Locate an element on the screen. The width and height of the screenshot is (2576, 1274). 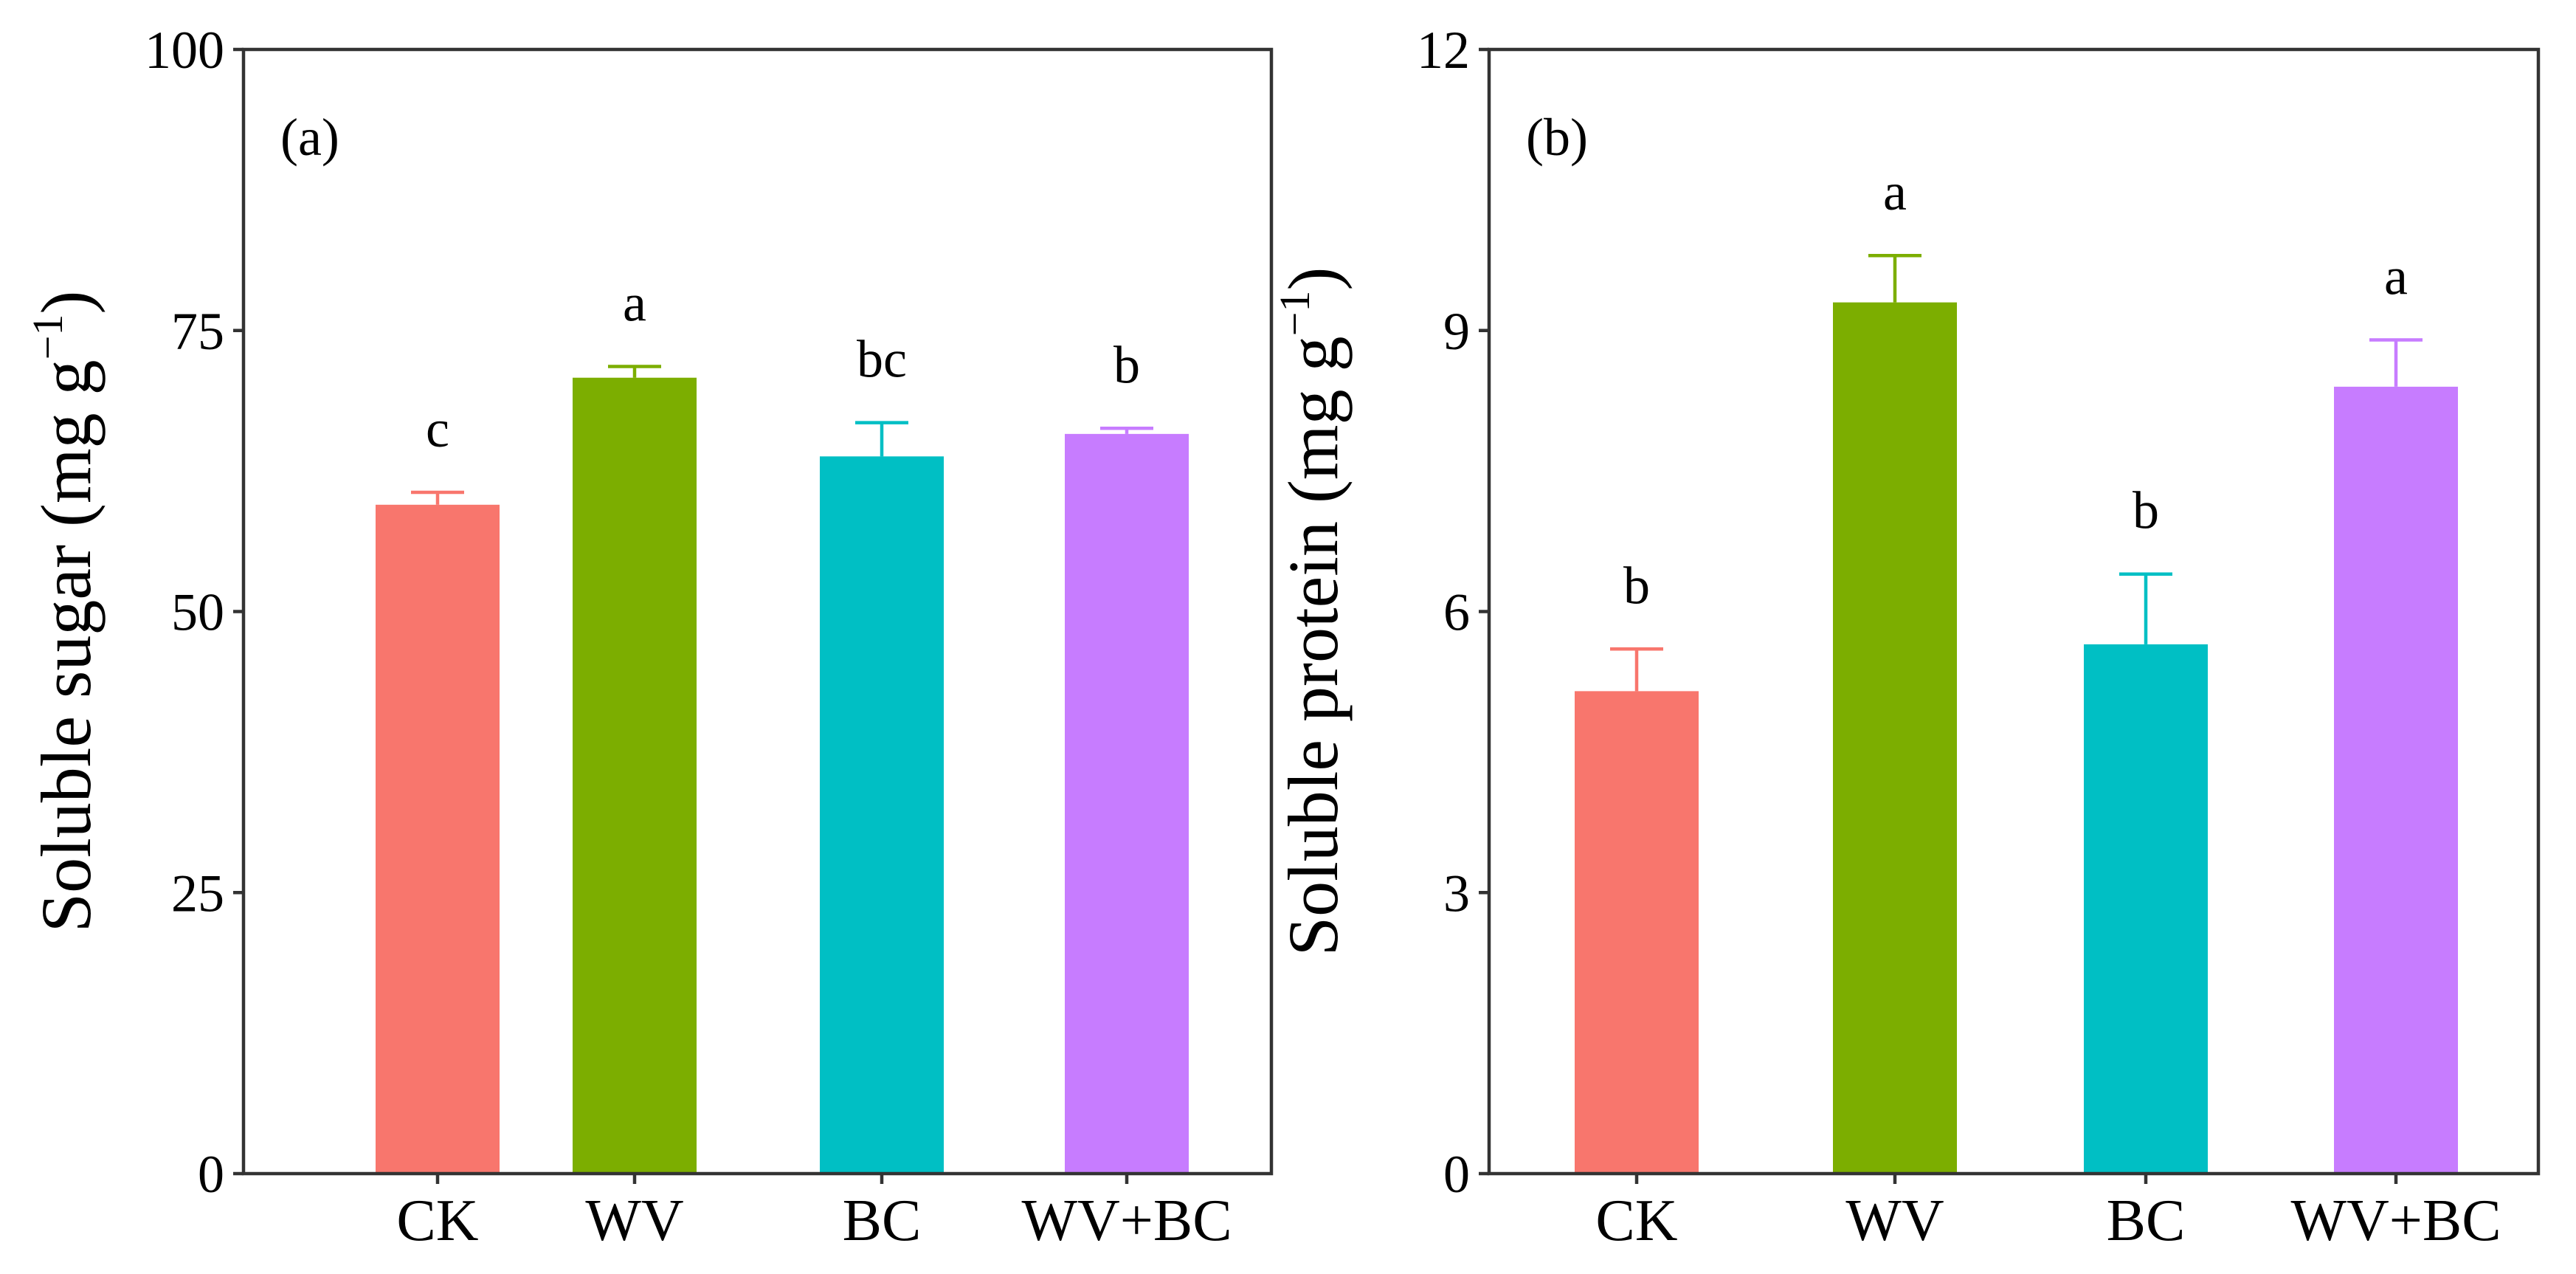
y-axis-label: Soluble protein (mg g−1) is located at coordinates (1312, 612).